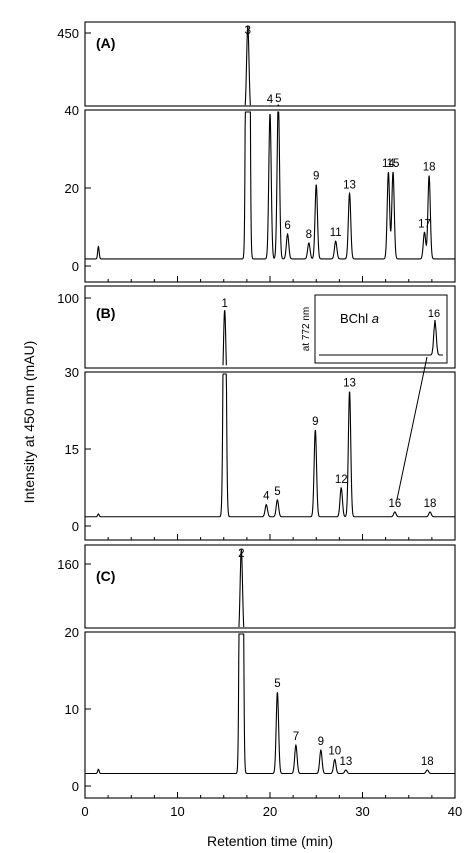  What do you see at coordinates (424, 224) in the screenshot?
I see `peak-label: 17` at bounding box center [424, 224].